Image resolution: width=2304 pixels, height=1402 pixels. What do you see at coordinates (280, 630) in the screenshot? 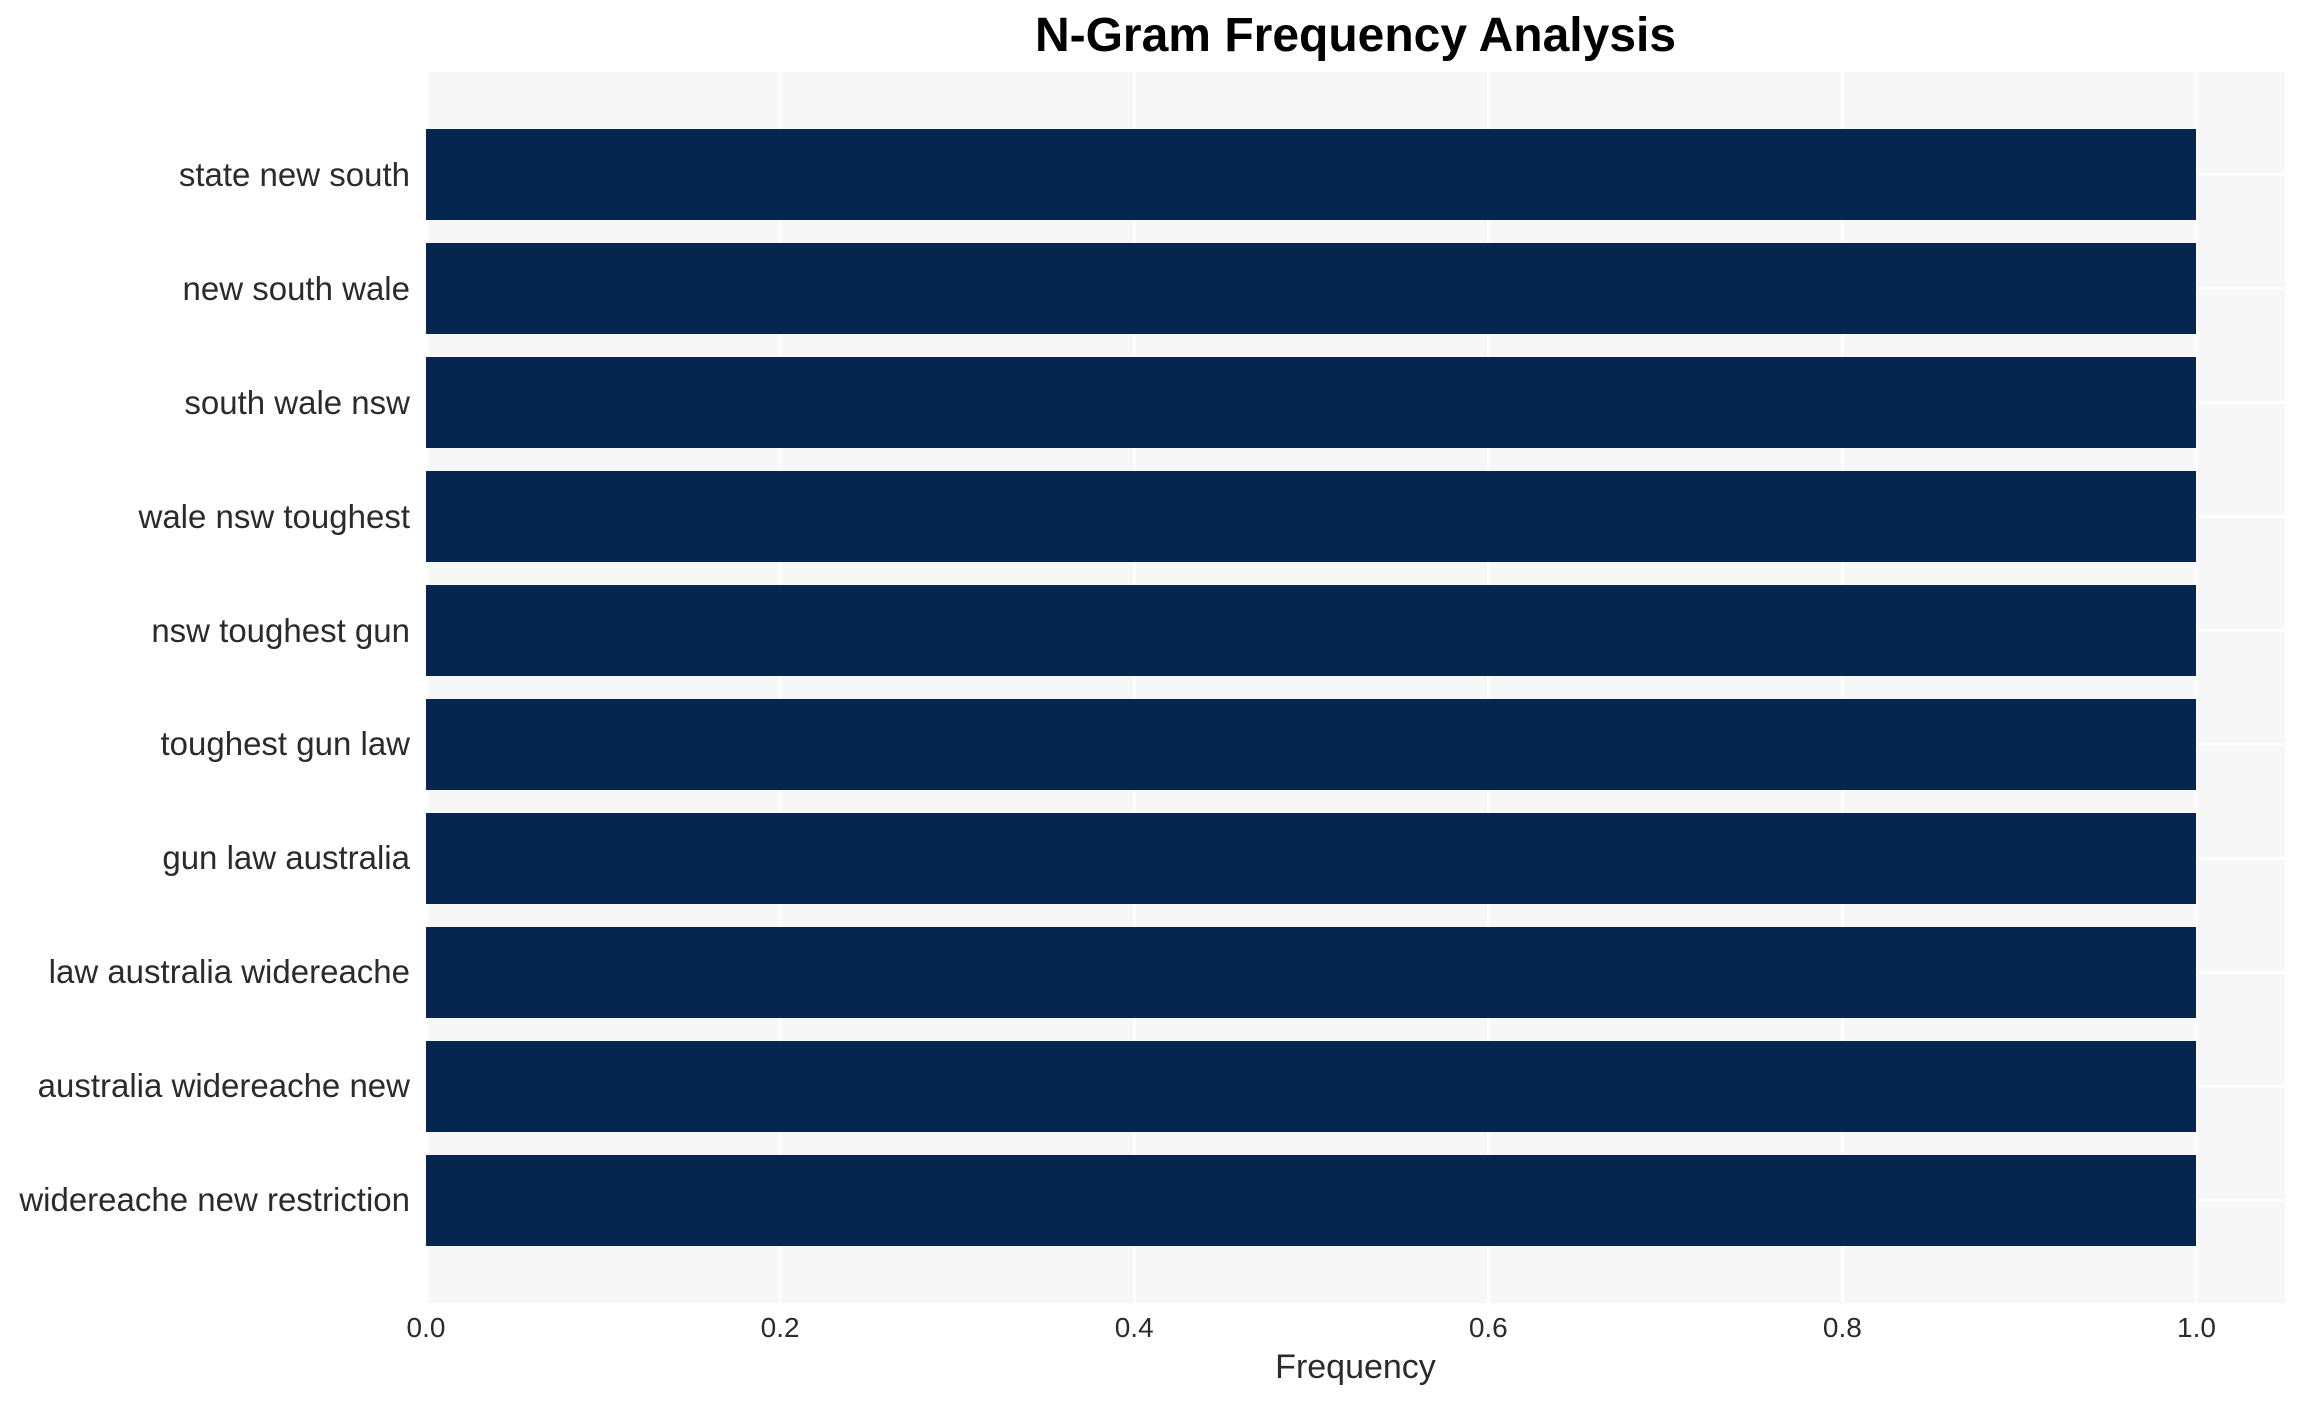
I see `y-tick-label: nsw toughest gun` at bounding box center [280, 630].